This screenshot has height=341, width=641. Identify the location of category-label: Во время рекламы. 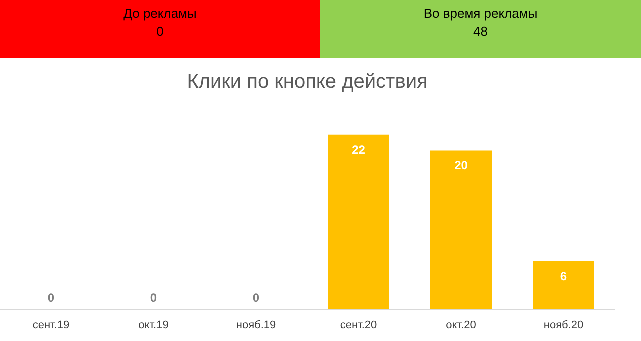
(481, 13).